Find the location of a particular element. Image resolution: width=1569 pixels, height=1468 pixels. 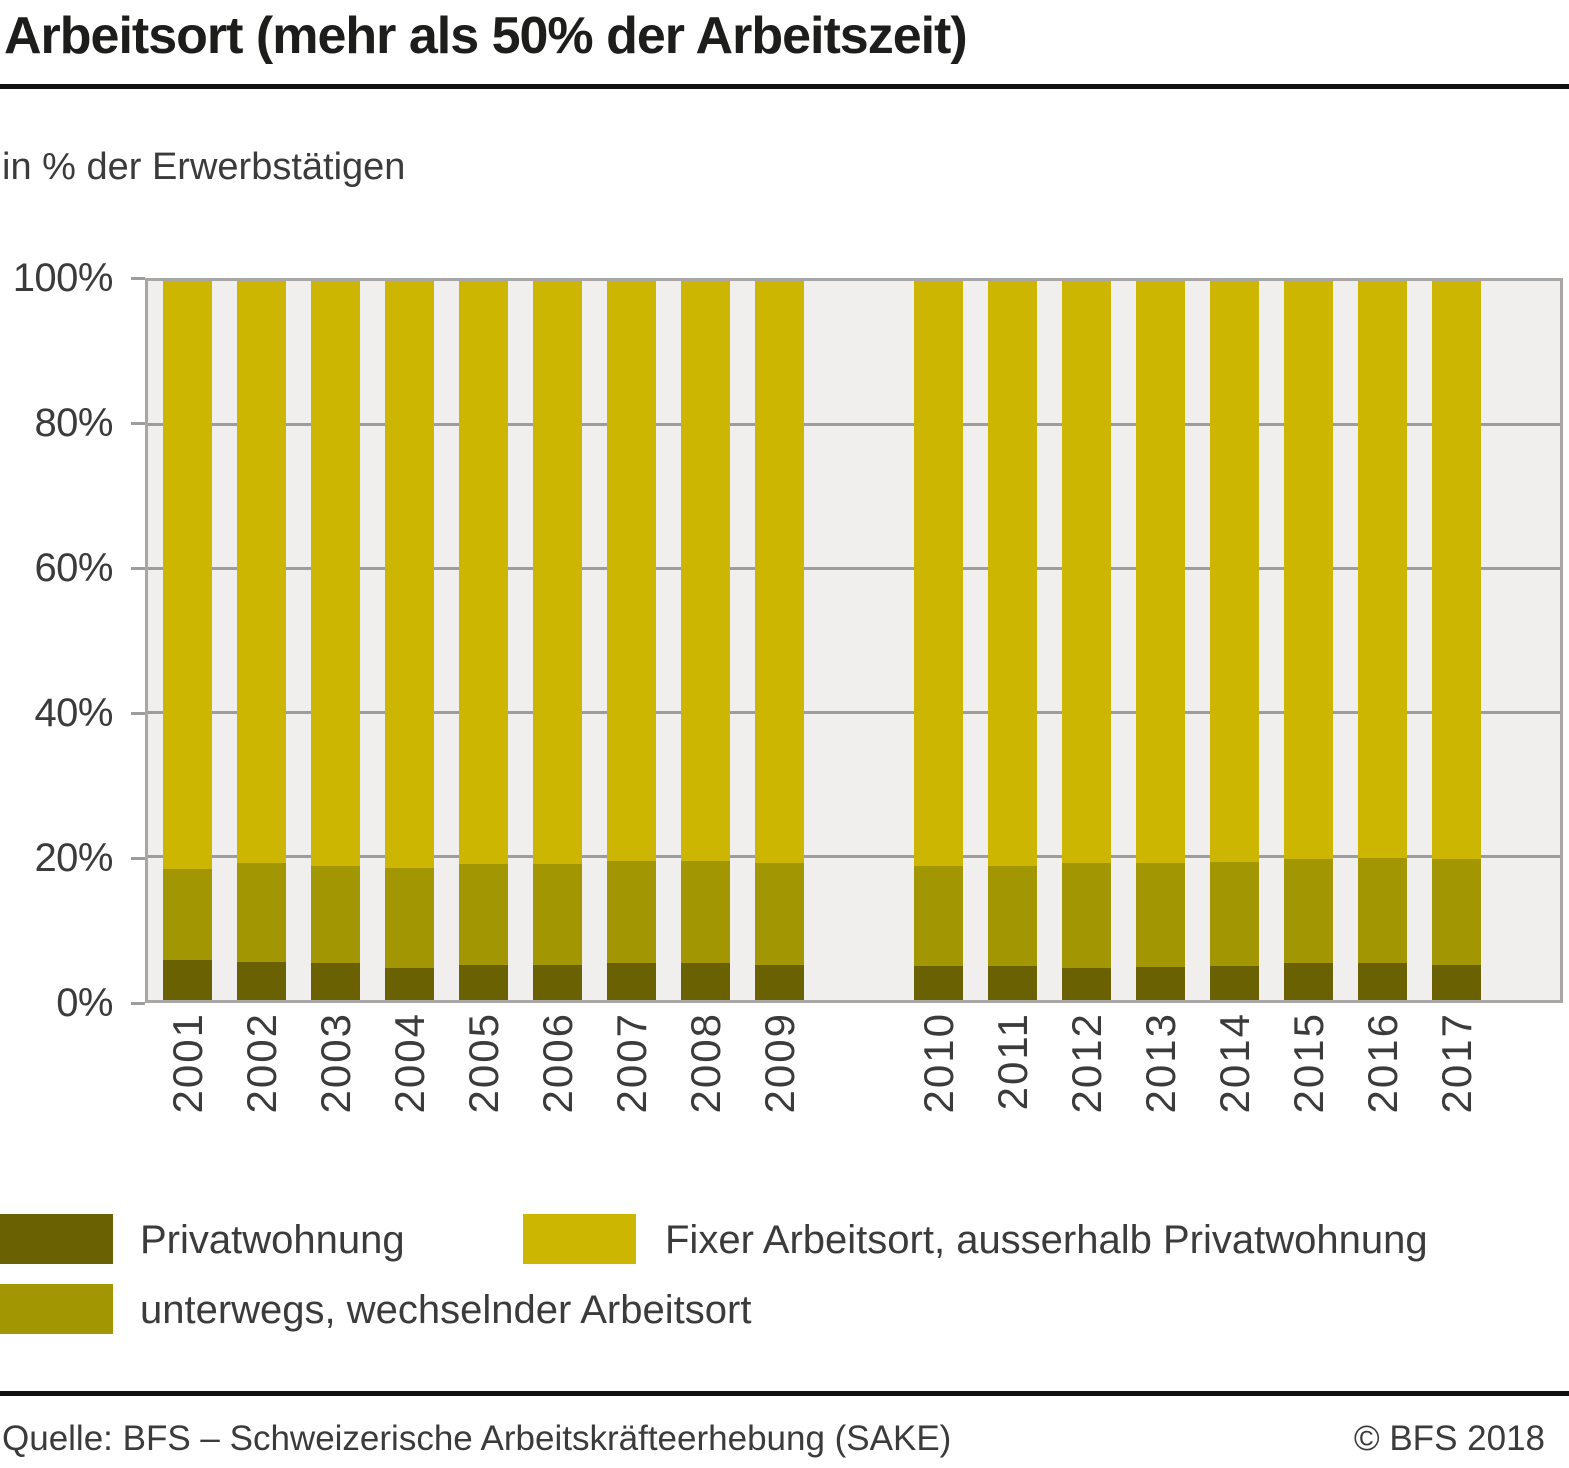

x-axis-label-2015: 2015 is located at coordinates (1308, 1063).